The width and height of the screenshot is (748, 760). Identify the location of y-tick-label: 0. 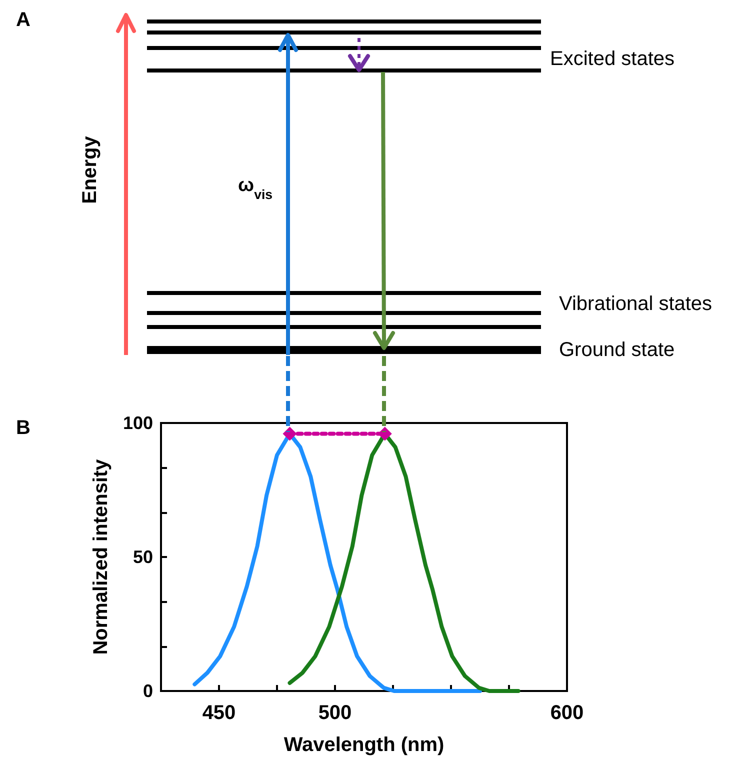
(147, 691).